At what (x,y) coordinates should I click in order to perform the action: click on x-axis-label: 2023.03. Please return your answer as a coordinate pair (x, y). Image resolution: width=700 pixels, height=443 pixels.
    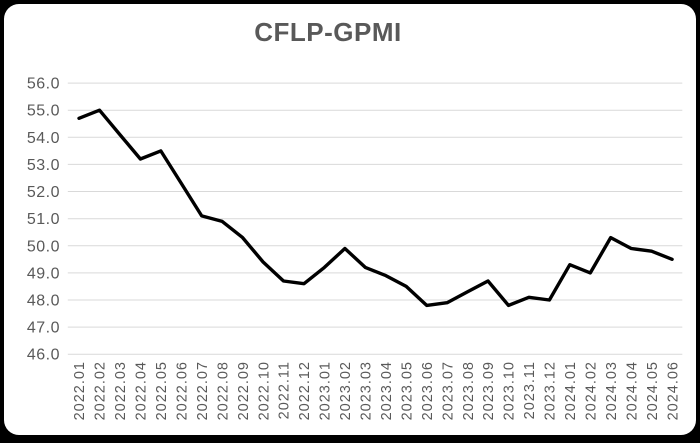
    Looking at the image, I should click on (367, 390).